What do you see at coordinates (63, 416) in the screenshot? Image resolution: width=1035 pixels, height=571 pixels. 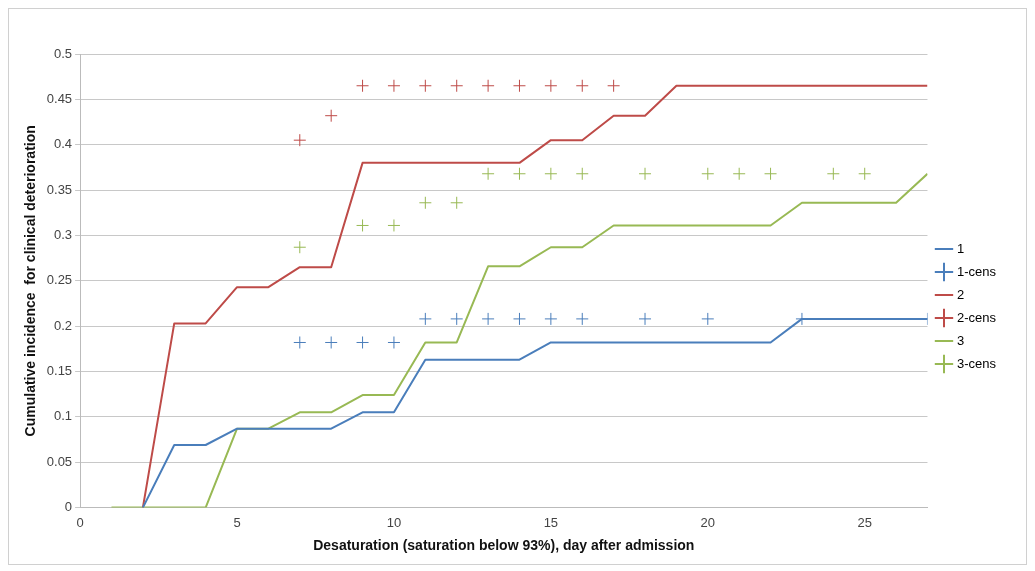 I see `y-tick-label: 0.1` at bounding box center [63, 416].